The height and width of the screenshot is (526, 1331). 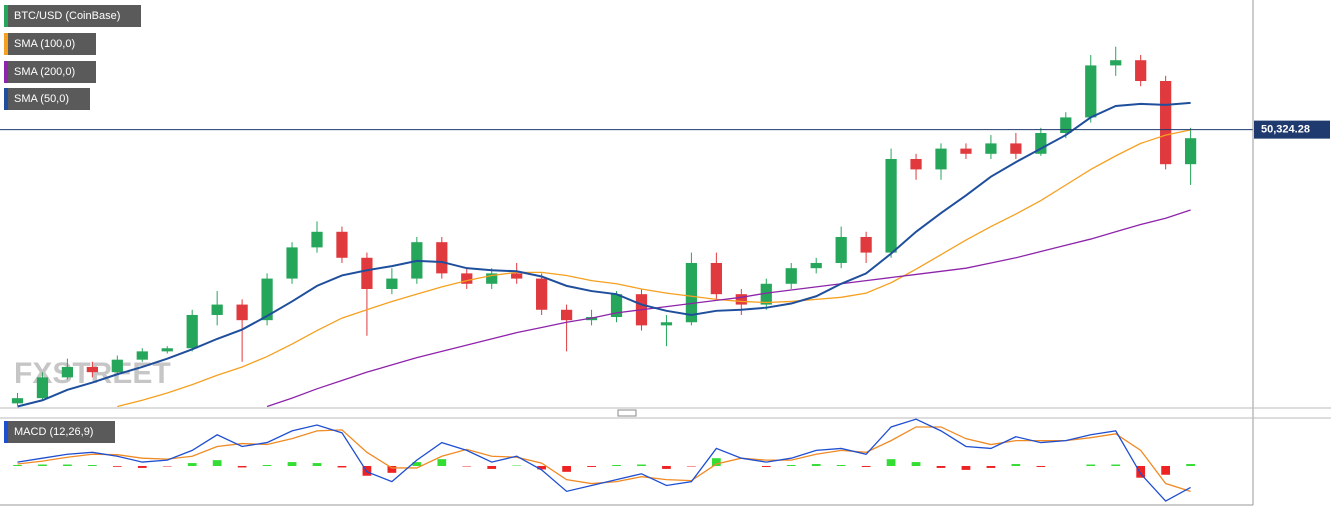 What do you see at coordinates (604, 460) in the screenshot?
I see `macd-line` at bounding box center [604, 460].